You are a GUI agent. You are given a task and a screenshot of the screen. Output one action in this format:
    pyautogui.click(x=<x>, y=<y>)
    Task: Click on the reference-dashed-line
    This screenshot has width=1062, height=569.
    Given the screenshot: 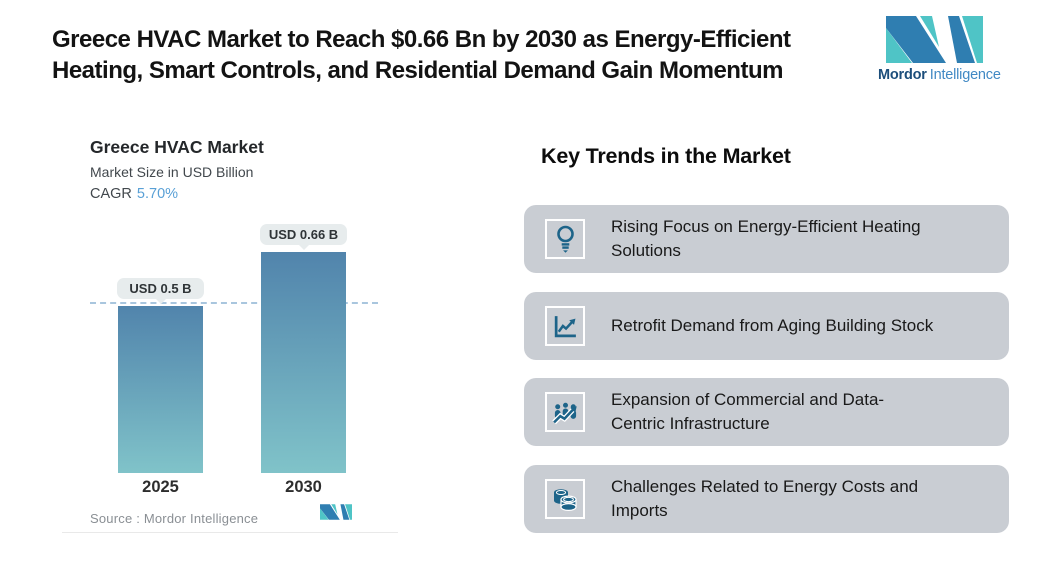 What is the action you would take?
    pyautogui.click(x=234, y=303)
    